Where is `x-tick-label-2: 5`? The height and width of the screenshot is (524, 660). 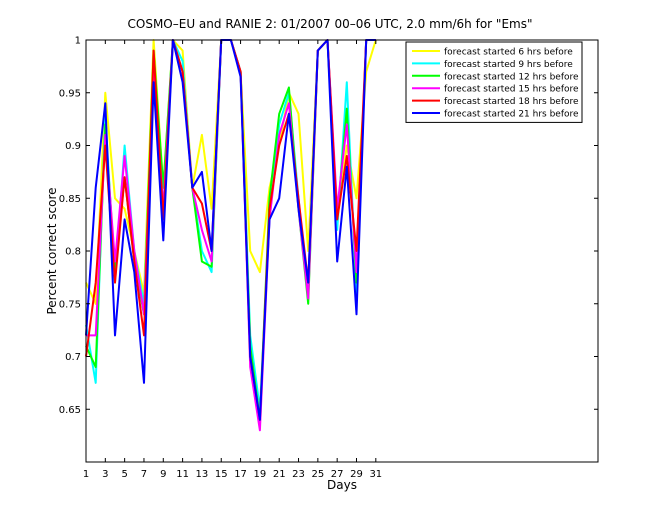 x-tick-label-2: 5 is located at coordinates (124, 474).